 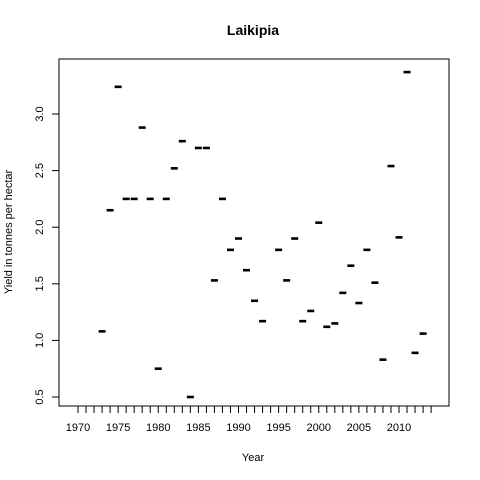 What do you see at coordinates (278, 428) in the screenshot?
I see `x-tick-label: 1995` at bounding box center [278, 428].